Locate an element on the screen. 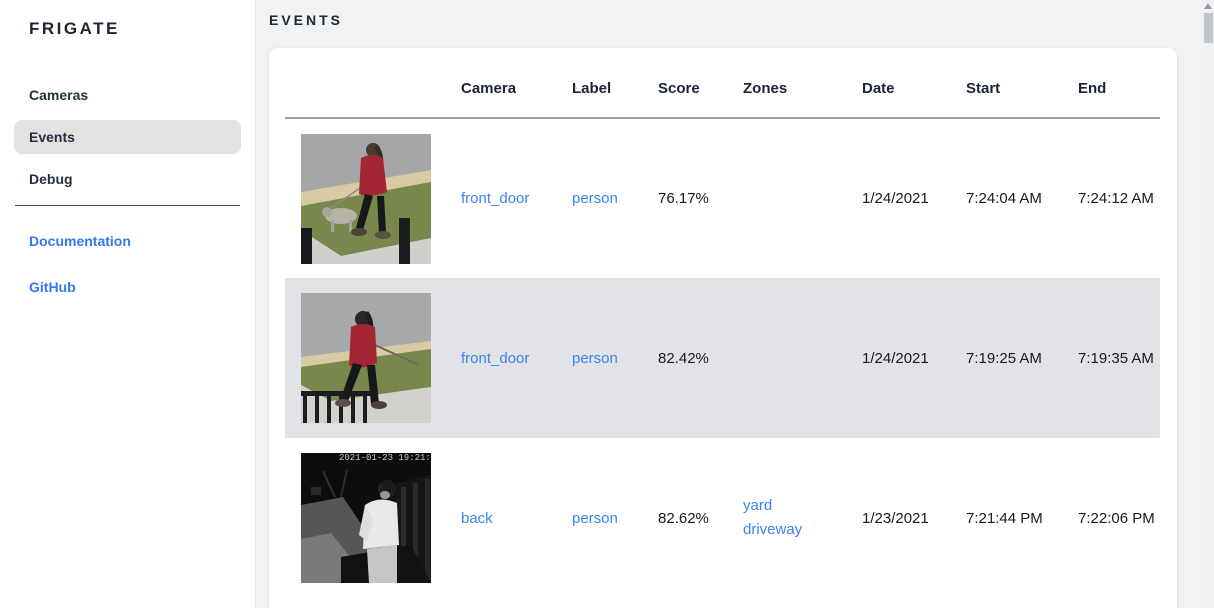  camera-link: back is located at coordinates (477, 518).